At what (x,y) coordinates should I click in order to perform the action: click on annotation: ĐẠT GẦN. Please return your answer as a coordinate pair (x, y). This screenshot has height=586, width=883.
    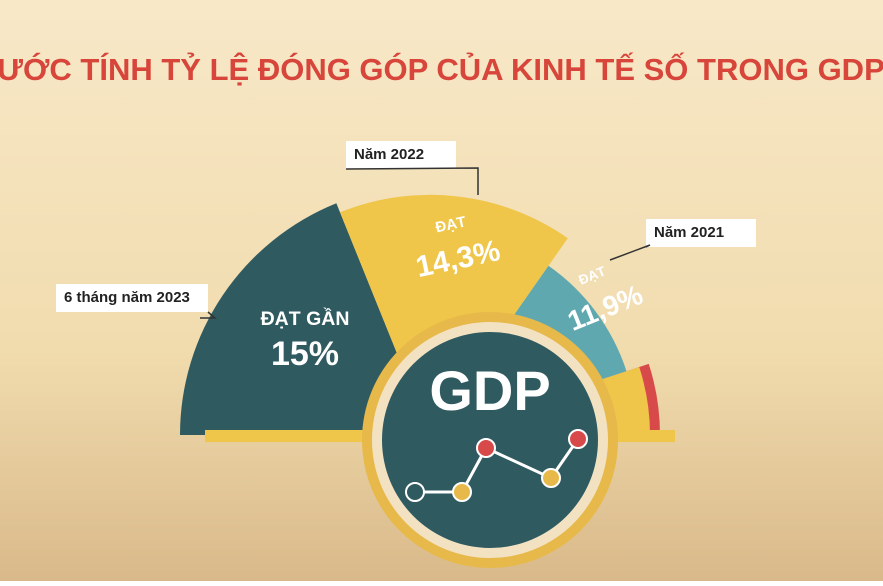
    Looking at the image, I should click on (305, 318).